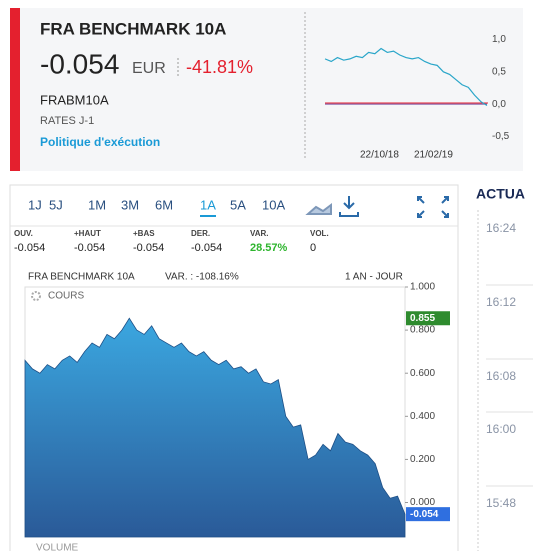 Image resolution: width=533 pixels, height=556 pixels. I want to click on period-button: 5J, so click(56, 204).